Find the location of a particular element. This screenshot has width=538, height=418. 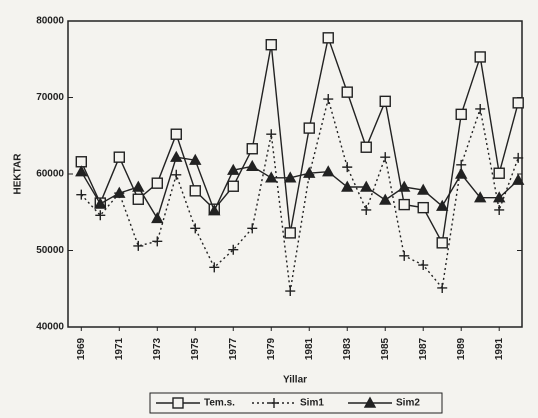

legend-box is located at coordinates (296, 403).